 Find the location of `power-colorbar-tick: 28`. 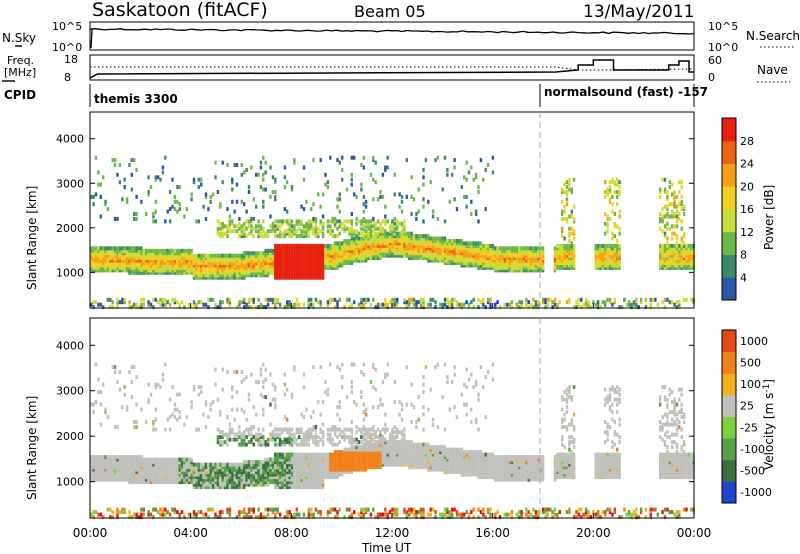

power-colorbar-tick: 28 is located at coordinates (747, 141).